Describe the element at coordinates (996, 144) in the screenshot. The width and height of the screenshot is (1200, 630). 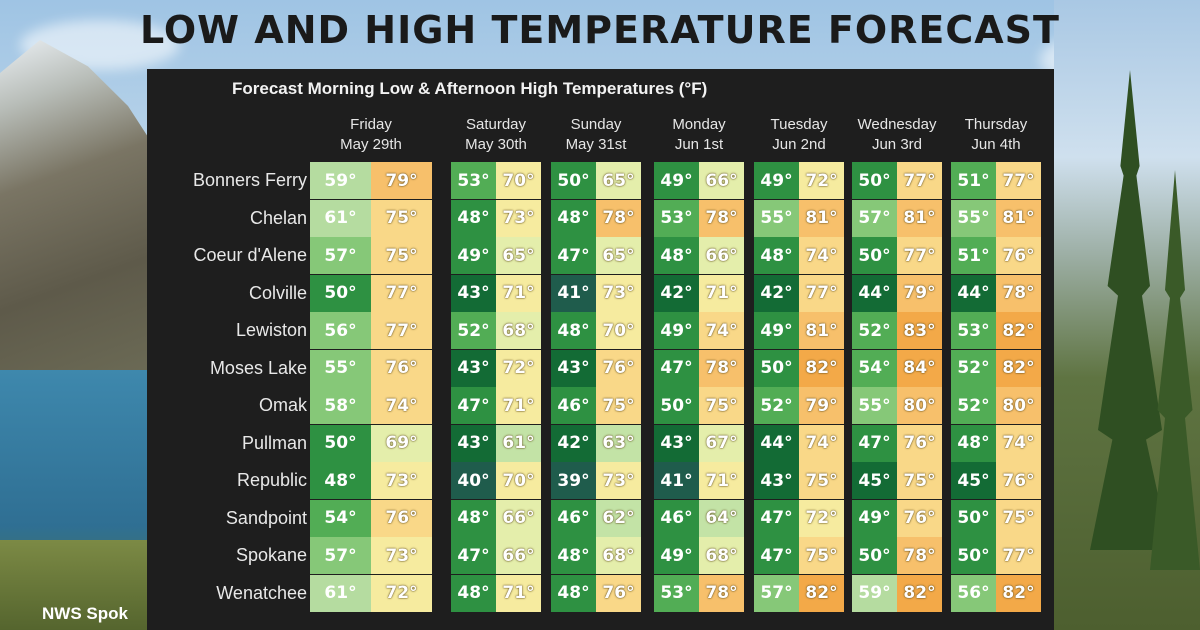
I see `day-date: Jun 4th` at that location.